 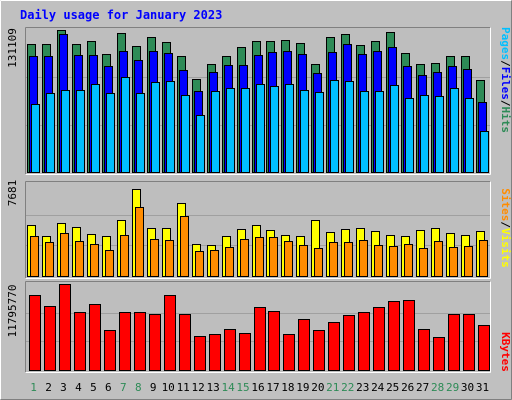 I want to click on day-label: 21, so click(x=332, y=387).